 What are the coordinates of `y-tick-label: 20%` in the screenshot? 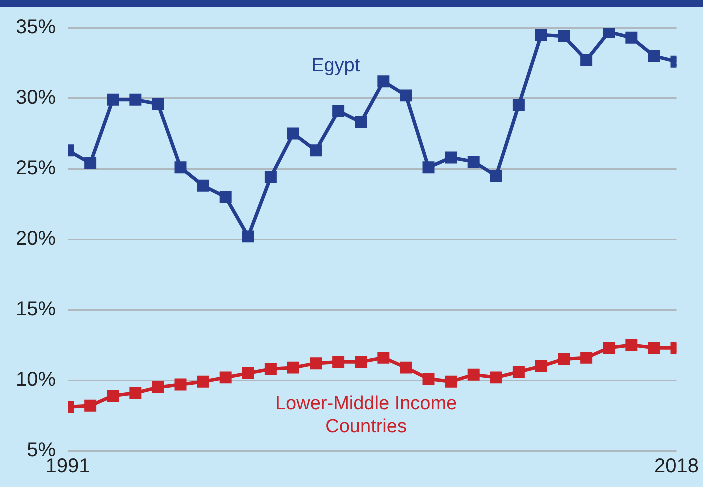 It's located at (36, 239).